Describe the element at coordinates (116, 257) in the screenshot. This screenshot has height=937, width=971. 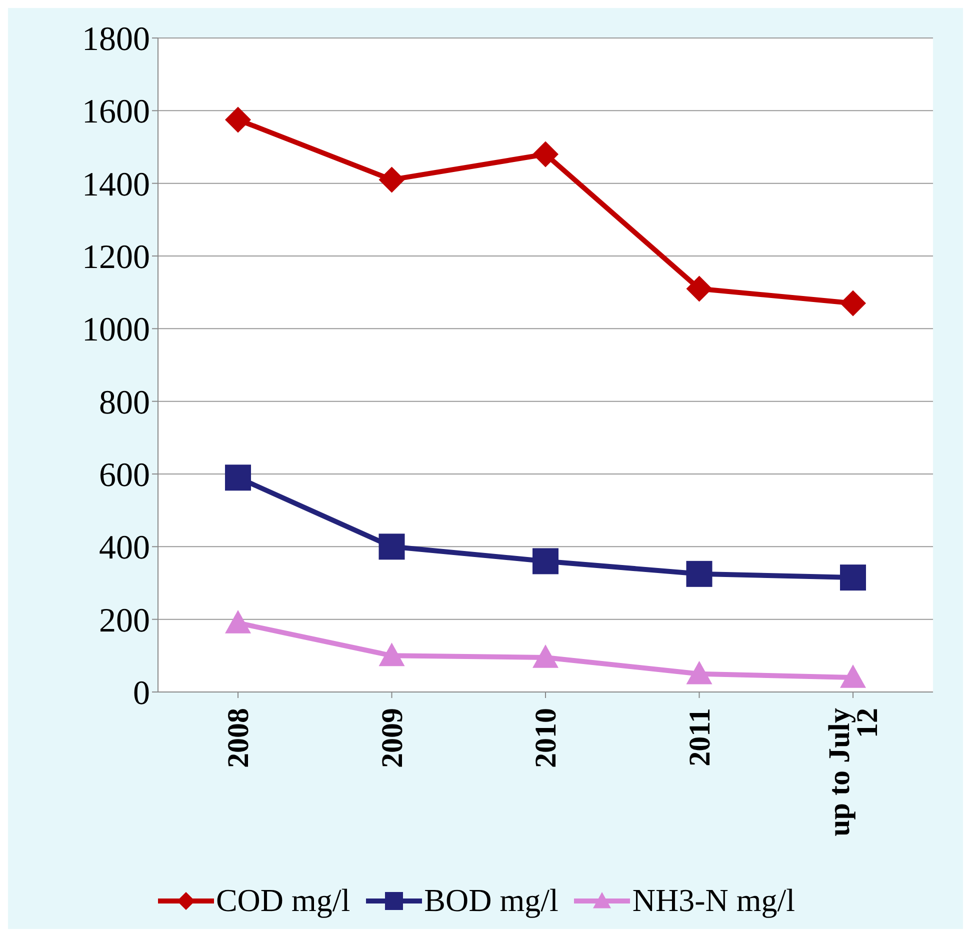
I see `y-tick-label: 1200` at that location.